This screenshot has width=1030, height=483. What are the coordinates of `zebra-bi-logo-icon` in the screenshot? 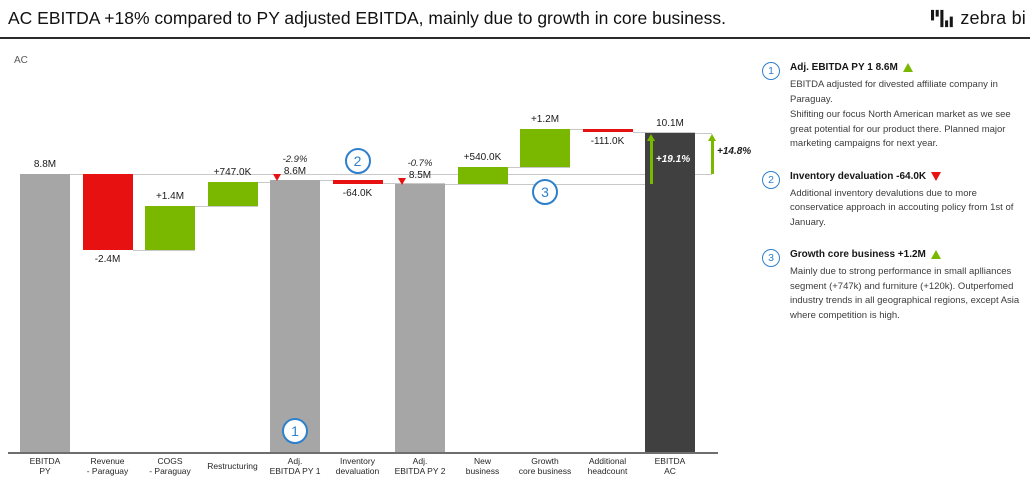 It's located at (942, 18).